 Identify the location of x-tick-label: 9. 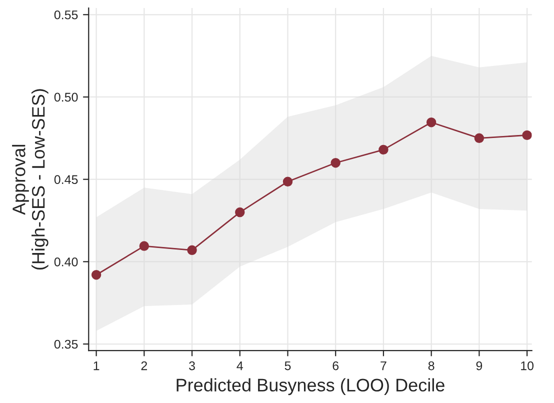
(479, 365).